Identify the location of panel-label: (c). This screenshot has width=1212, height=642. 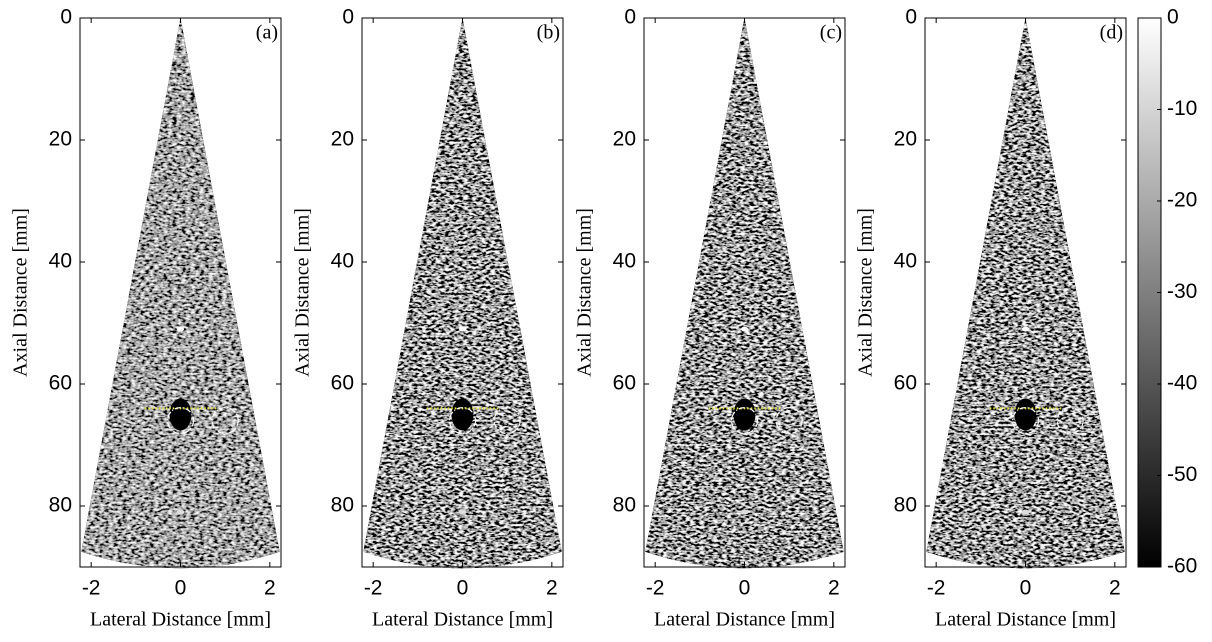
(831, 33).